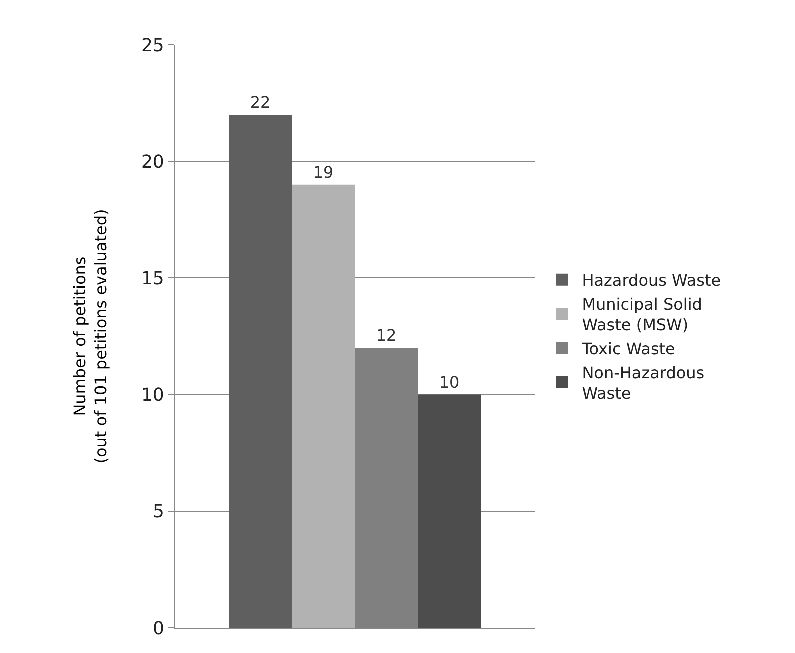 The height and width of the screenshot is (653, 795). I want to click on legend-label: Toxic Waste, so click(628, 349).